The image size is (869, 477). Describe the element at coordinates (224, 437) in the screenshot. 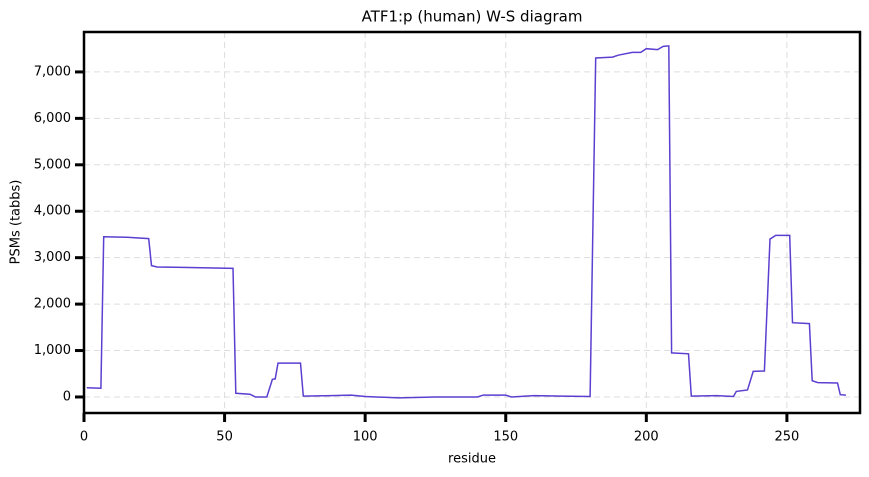

I see `x-tick-label: 50` at that location.